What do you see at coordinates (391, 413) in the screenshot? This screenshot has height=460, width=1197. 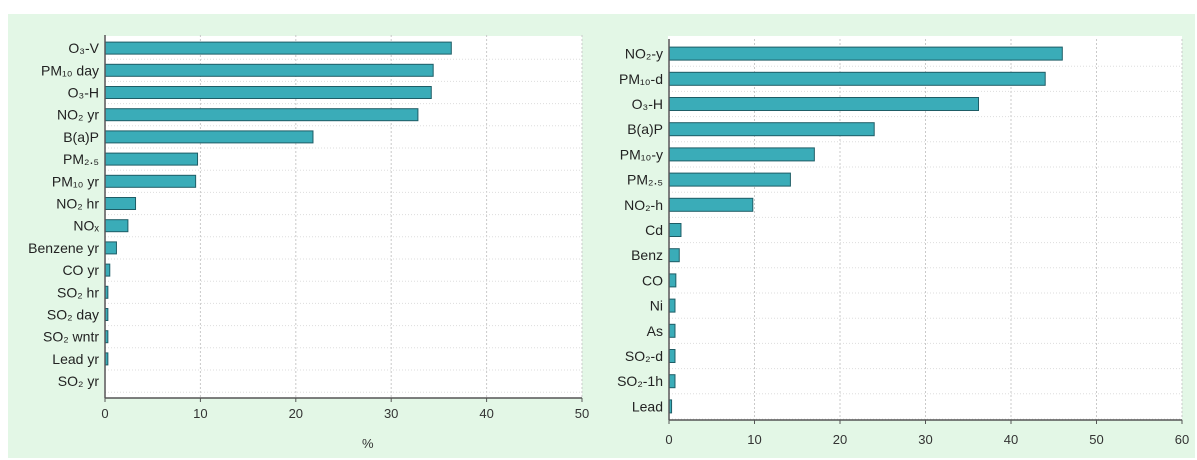 I see `left-x-tick-label: 30` at bounding box center [391, 413].